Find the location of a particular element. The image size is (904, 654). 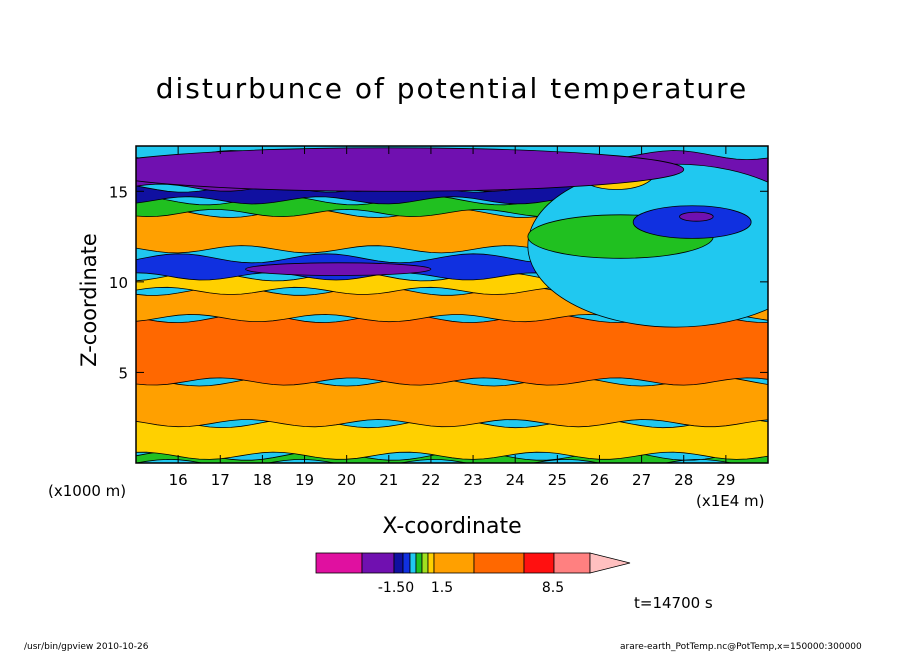

x-tick-label: 20 is located at coordinates (346, 480).